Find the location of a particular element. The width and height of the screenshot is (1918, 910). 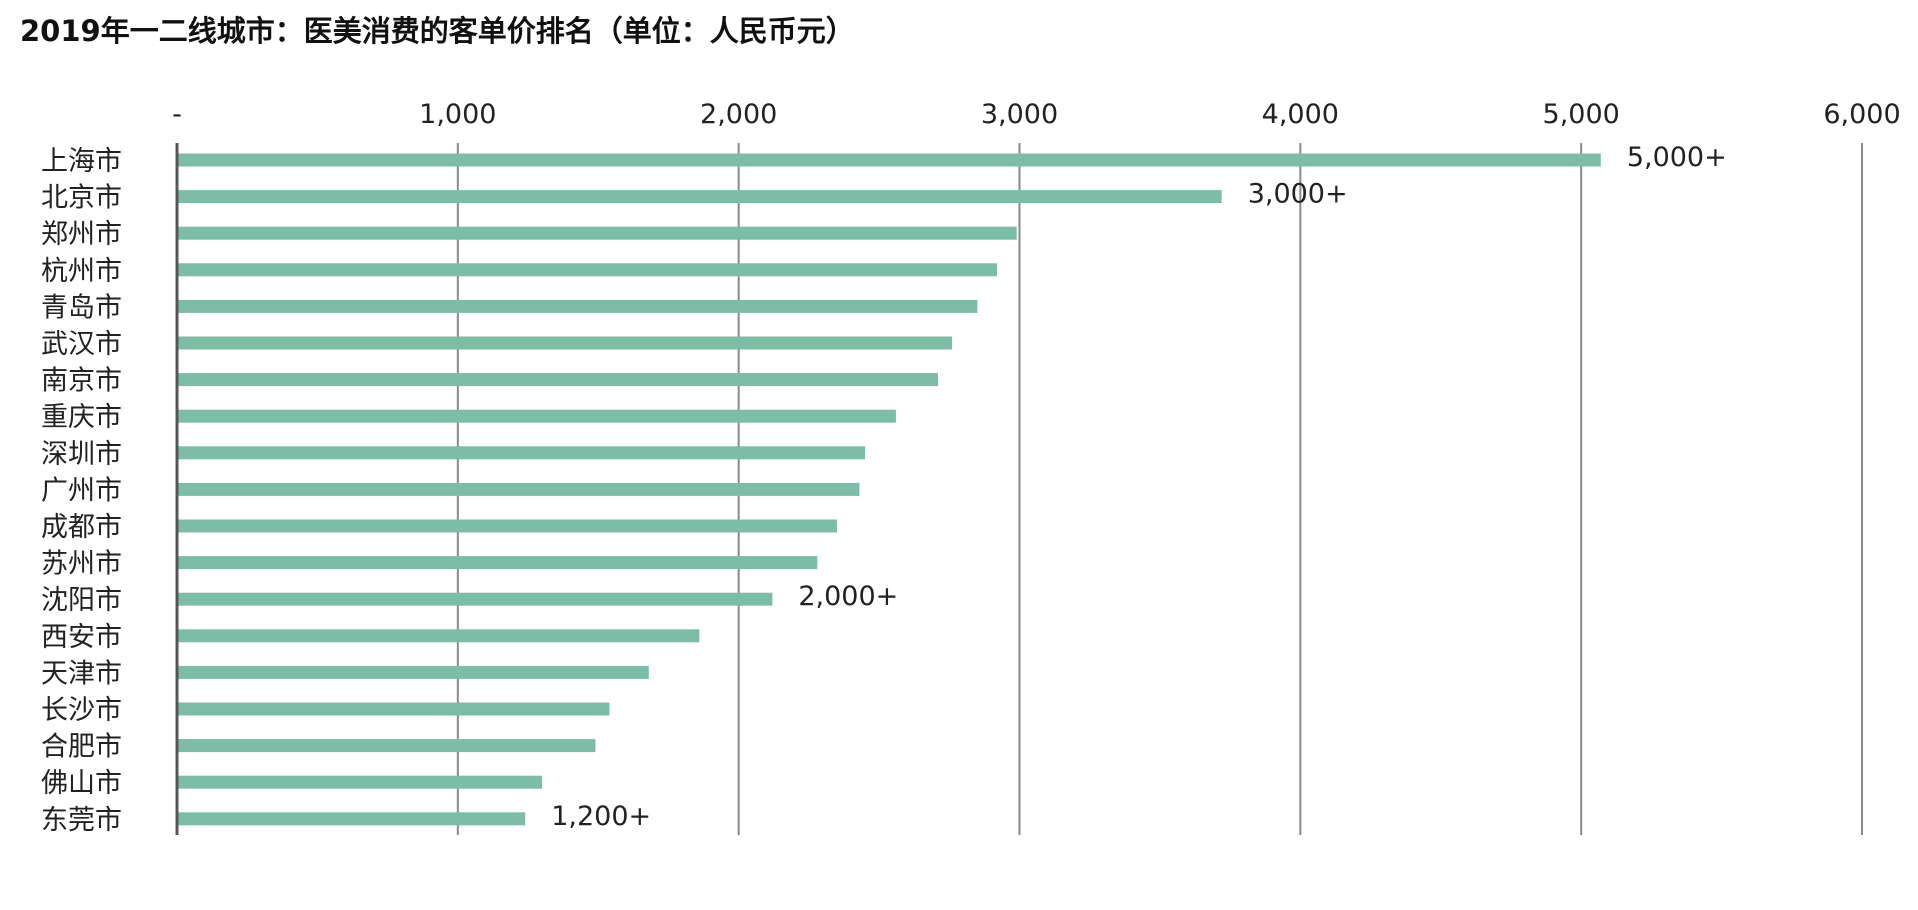

data-label: 2,000+ is located at coordinates (848, 596).